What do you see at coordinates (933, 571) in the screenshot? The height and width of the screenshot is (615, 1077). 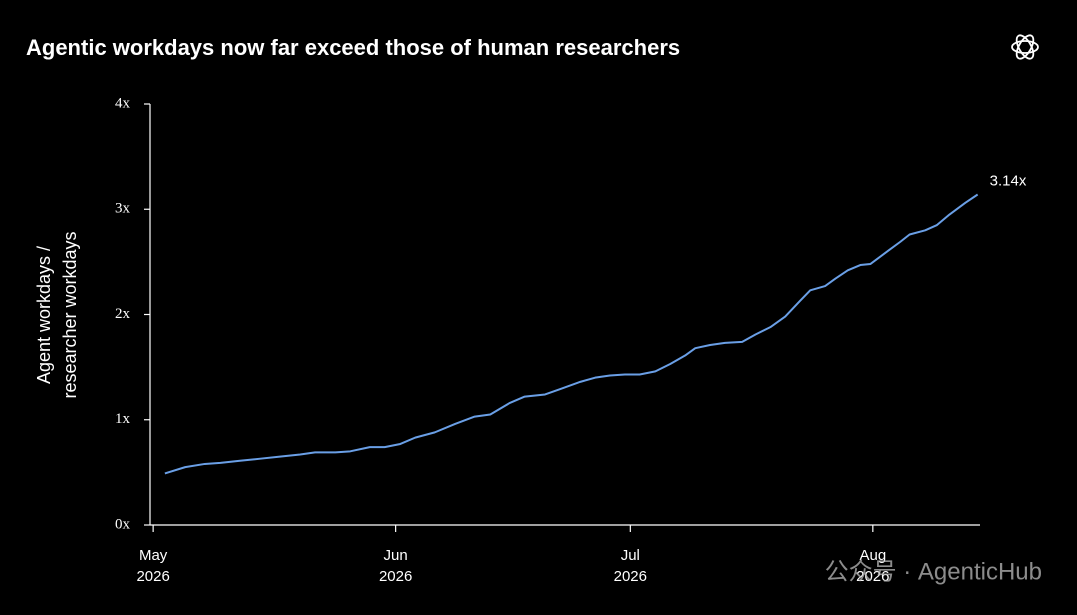 I see `watermark: 公众号 · AgenticHub` at bounding box center [933, 571].